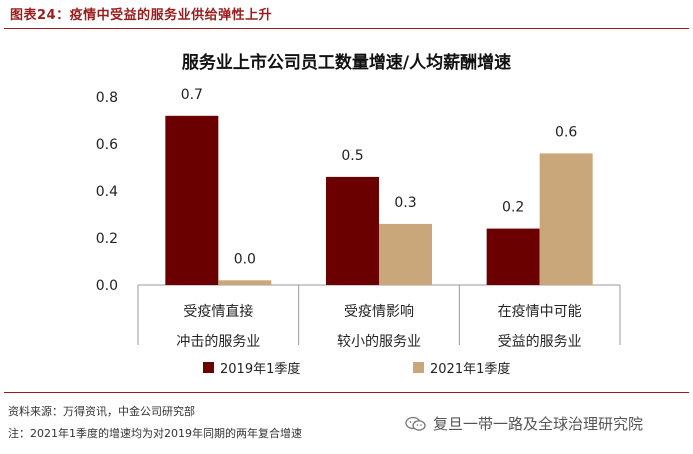 Image resolution: width=693 pixels, height=454 pixels. I want to click on figure-label: 图表24：疫情中受益的服务业供给弹性上升, so click(141, 15).